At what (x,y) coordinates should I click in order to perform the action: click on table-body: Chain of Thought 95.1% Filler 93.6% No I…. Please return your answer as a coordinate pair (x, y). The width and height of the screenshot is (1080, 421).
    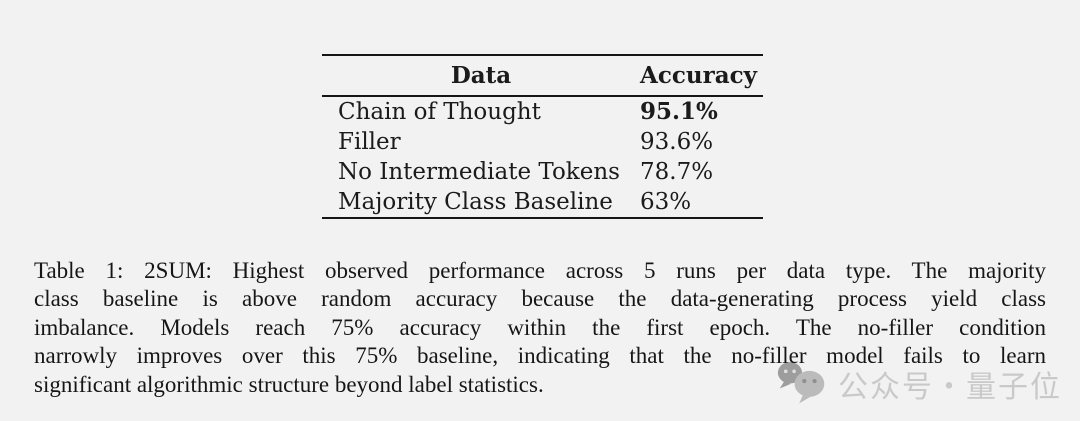
    Looking at the image, I should click on (542, 157).